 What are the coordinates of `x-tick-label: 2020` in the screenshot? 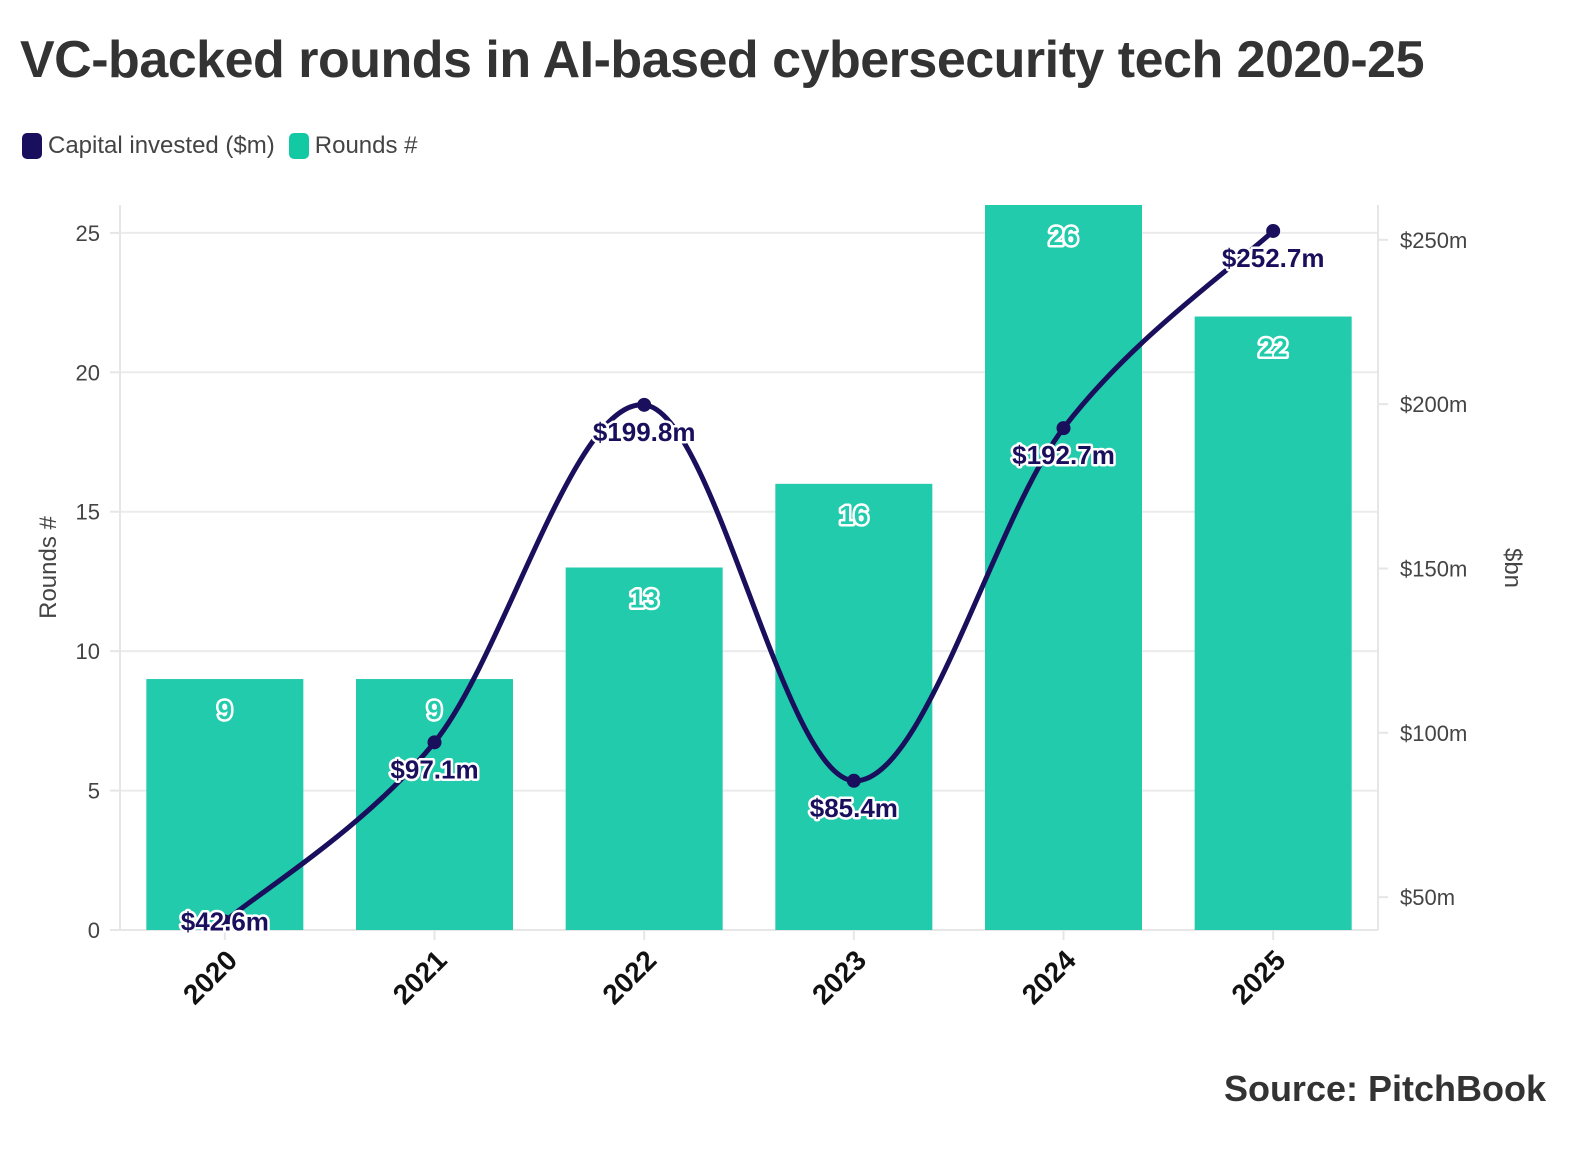 It's located at (210, 977).